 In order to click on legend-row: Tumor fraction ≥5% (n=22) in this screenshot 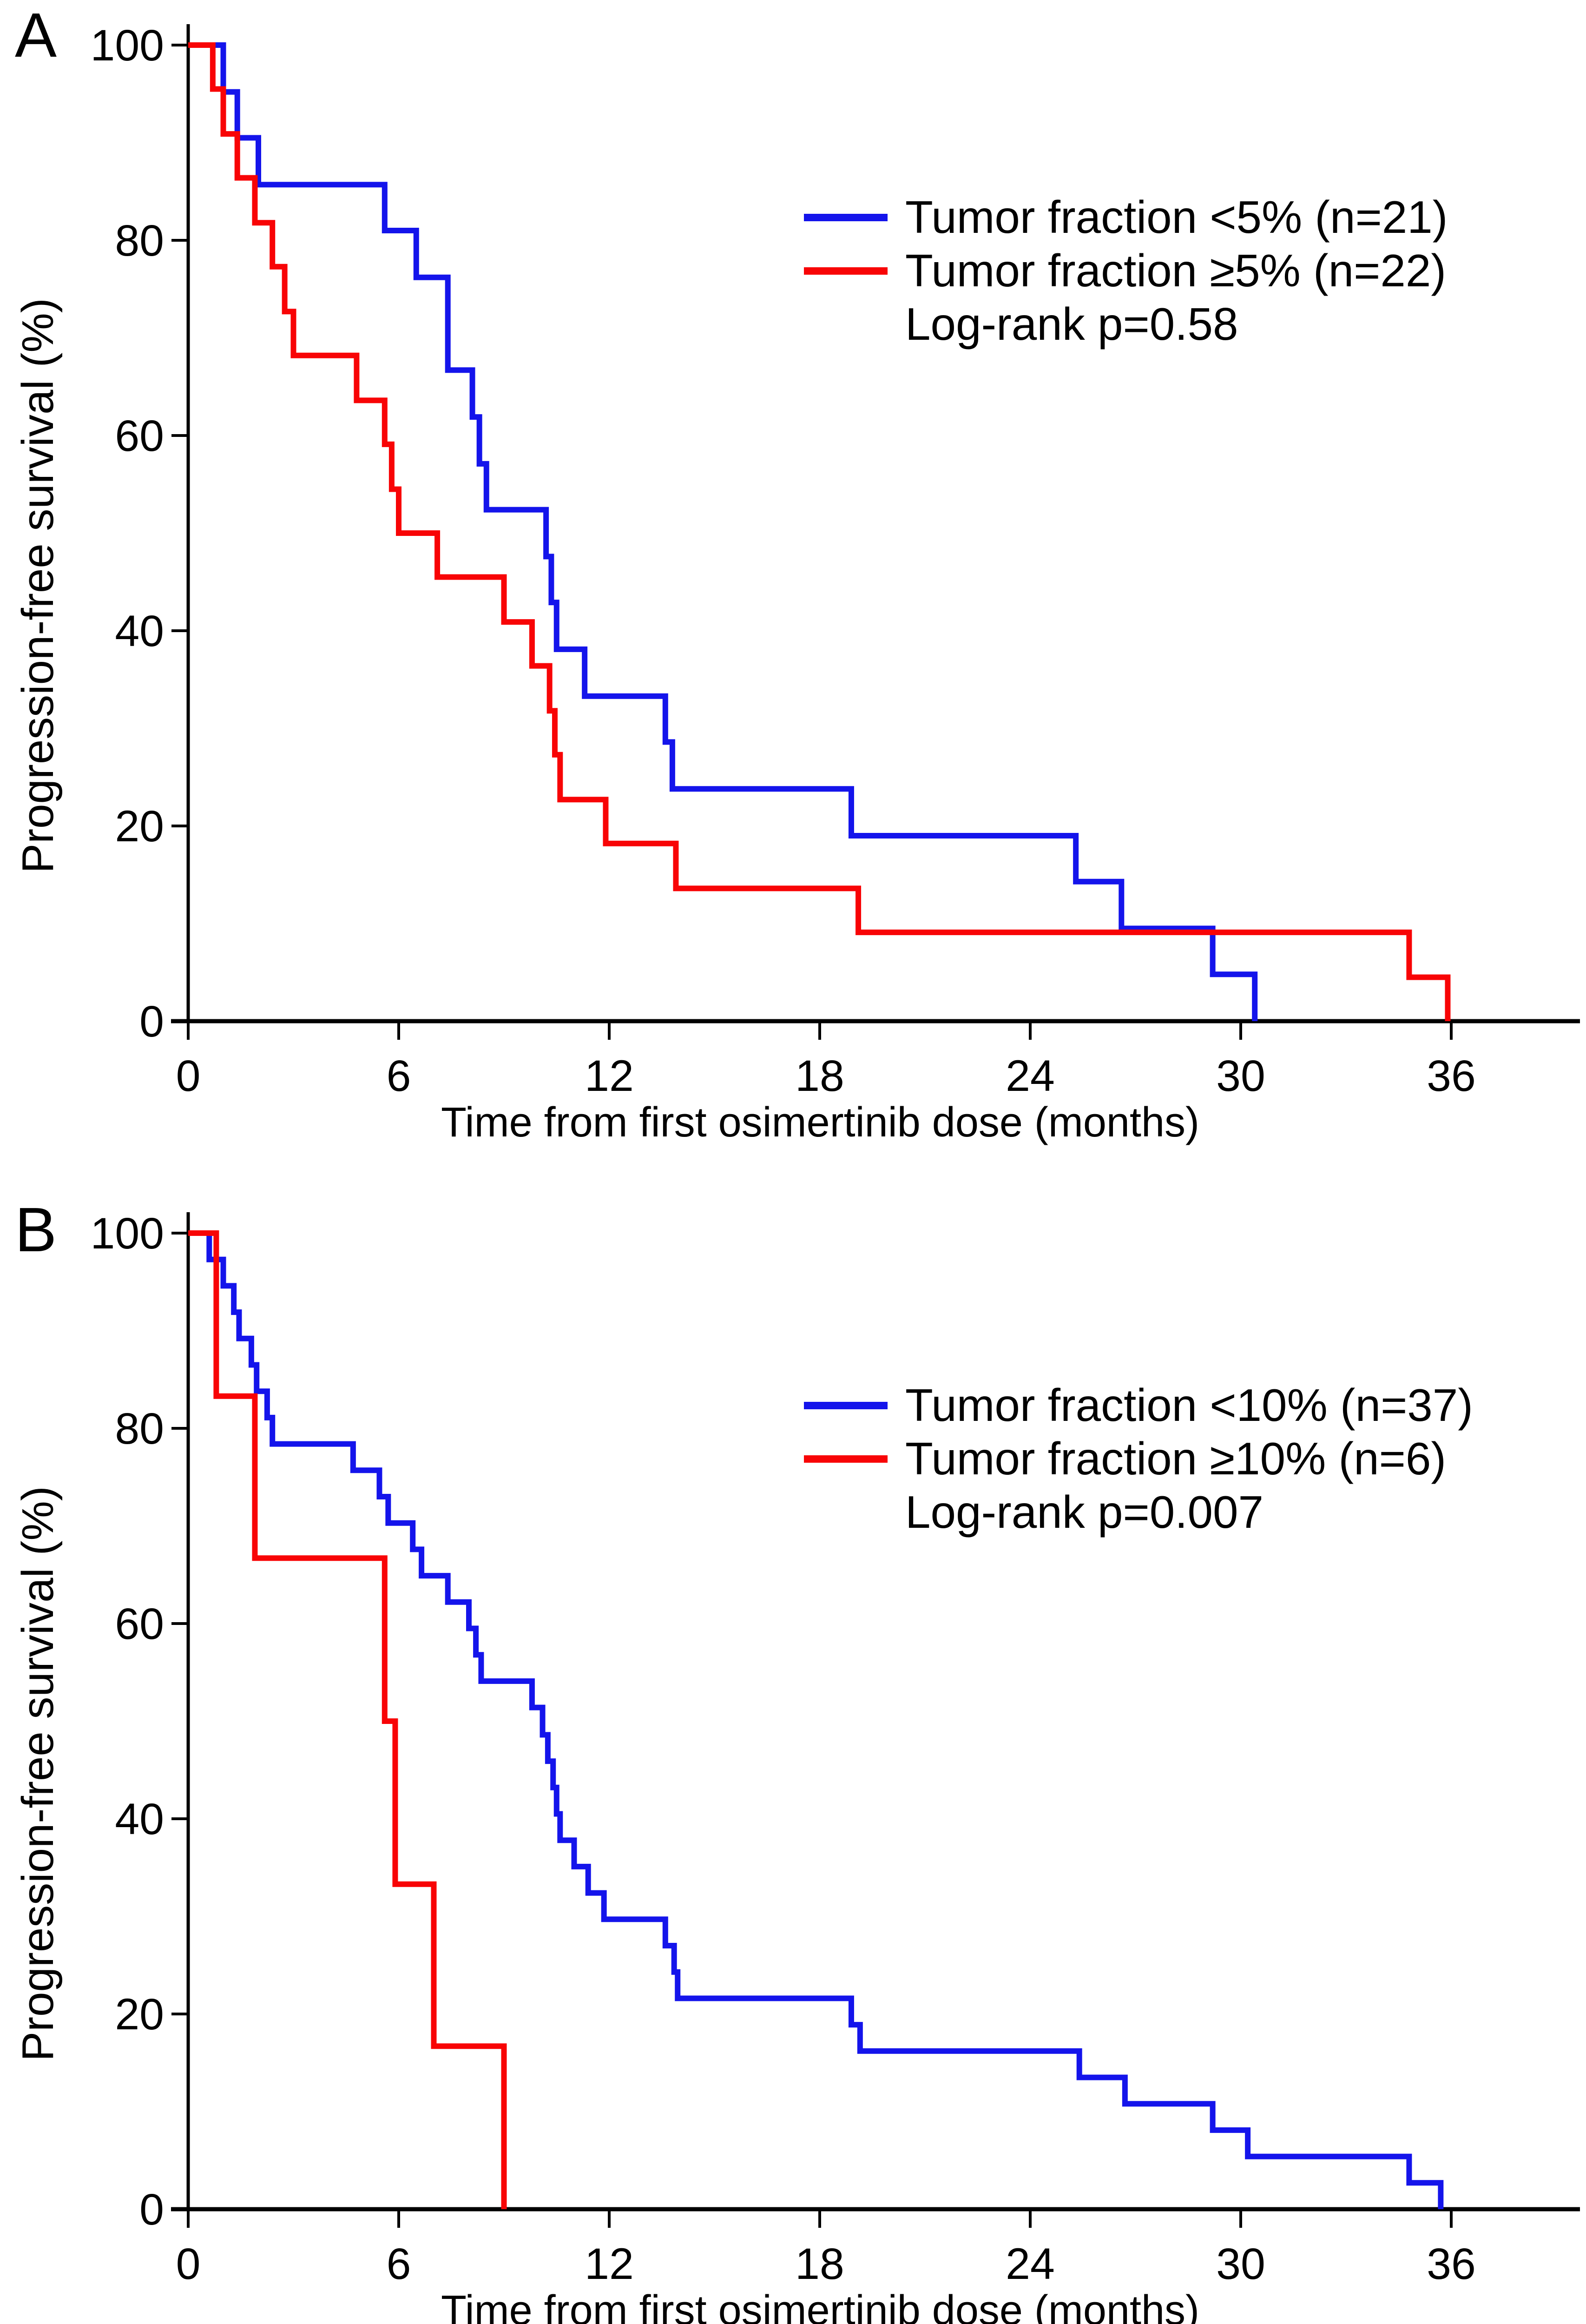, I will do `click(1175, 270)`.